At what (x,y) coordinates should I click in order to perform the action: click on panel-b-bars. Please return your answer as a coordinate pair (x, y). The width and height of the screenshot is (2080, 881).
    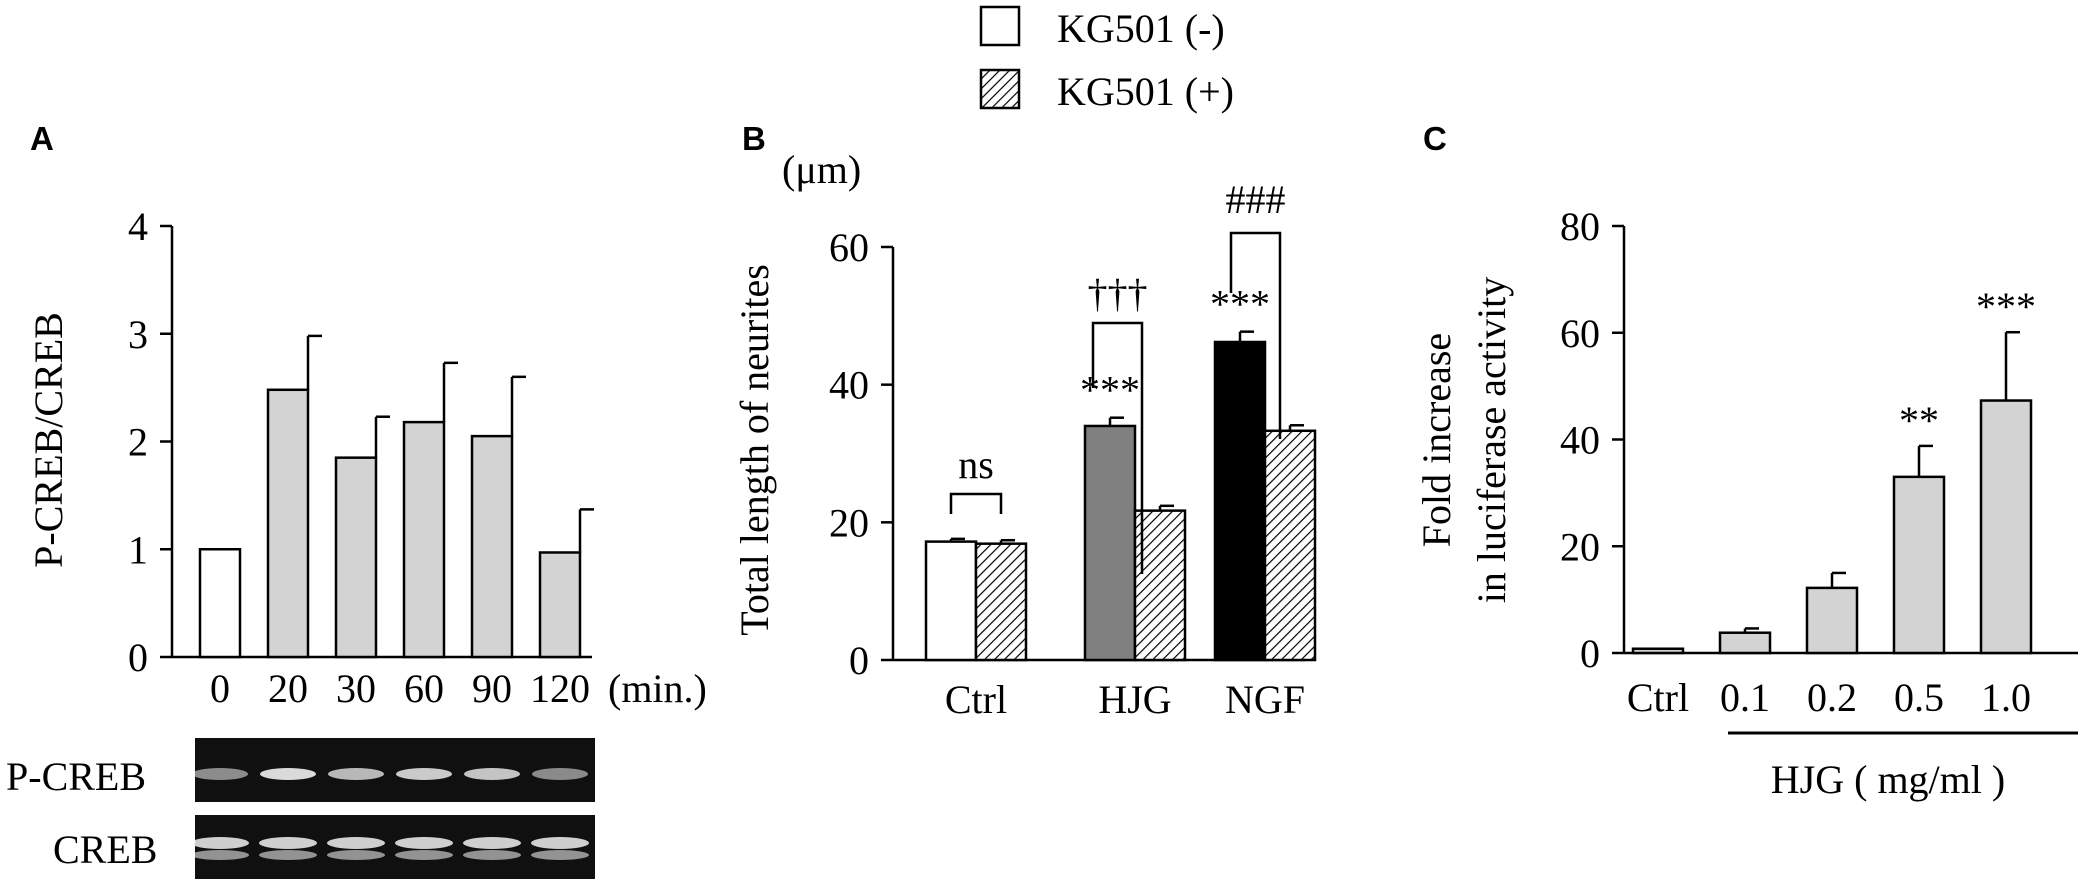
    Looking at the image, I should click on (1120, 496).